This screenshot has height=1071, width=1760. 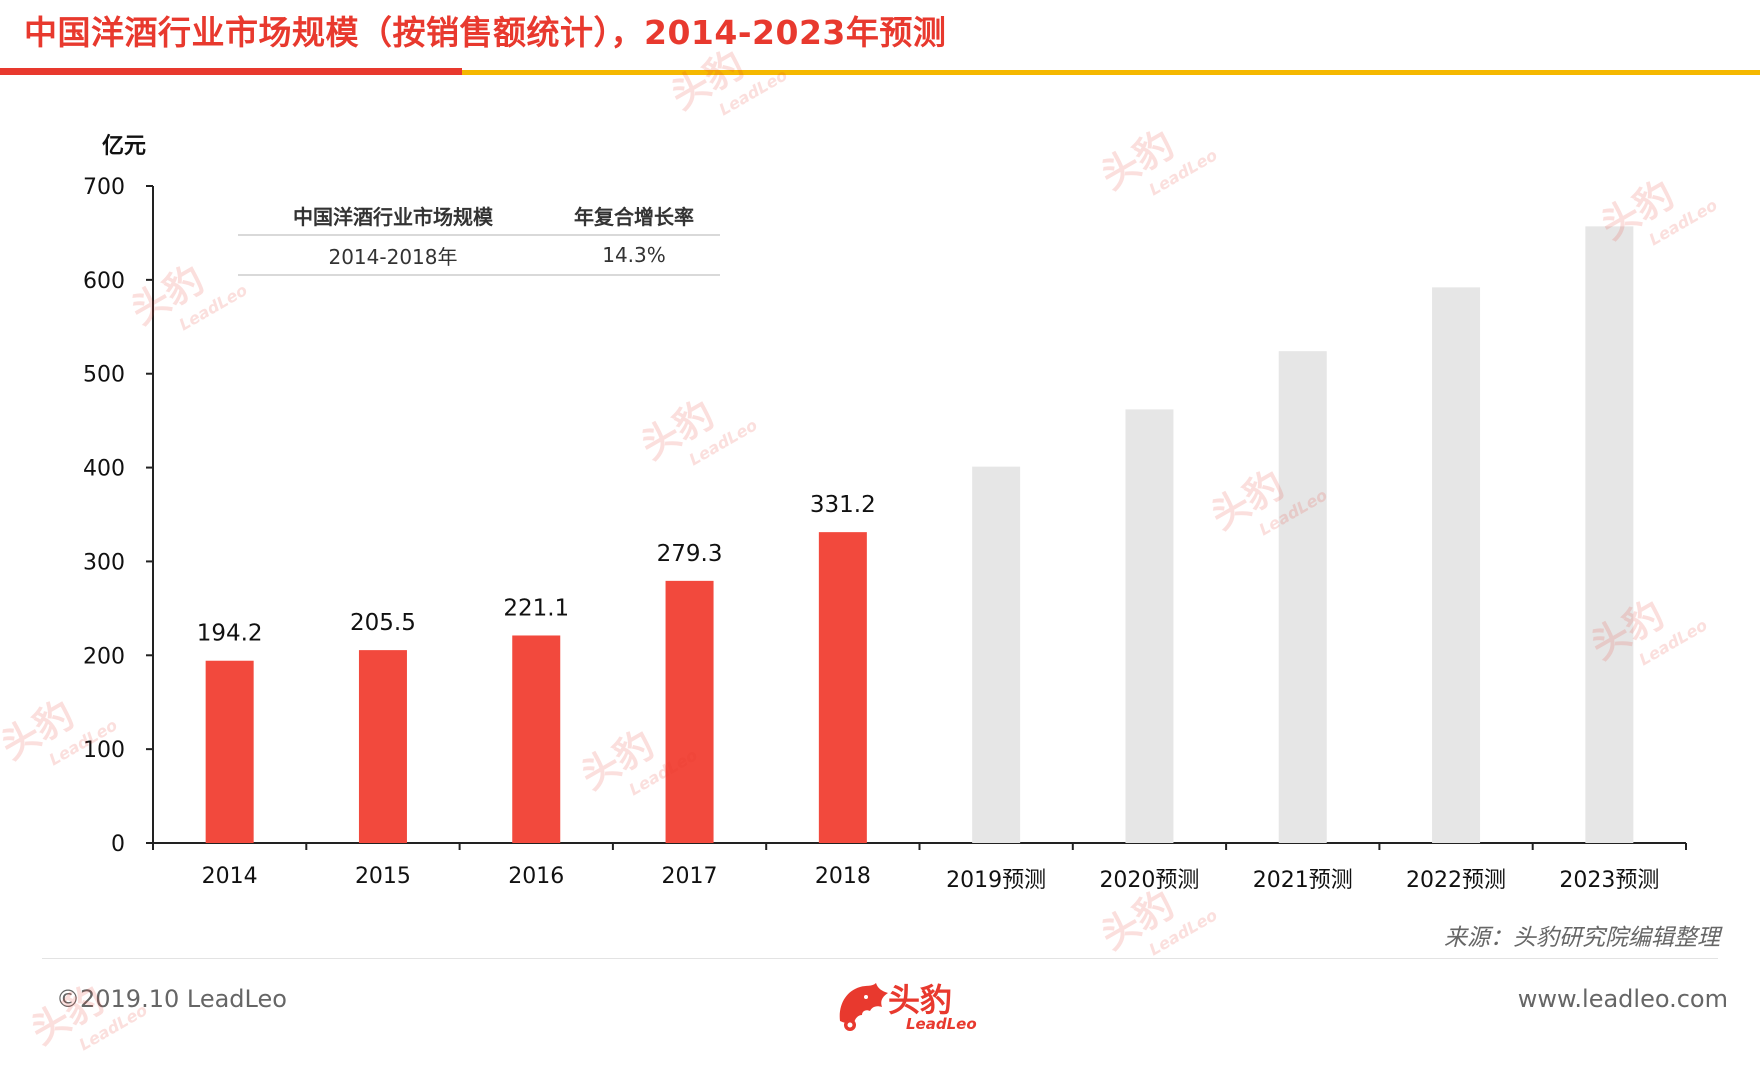 What do you see at coordinates (124, 146) in the screenshot?
I see `y-axis-unit: 亿元` at bounding box center [124, 146].